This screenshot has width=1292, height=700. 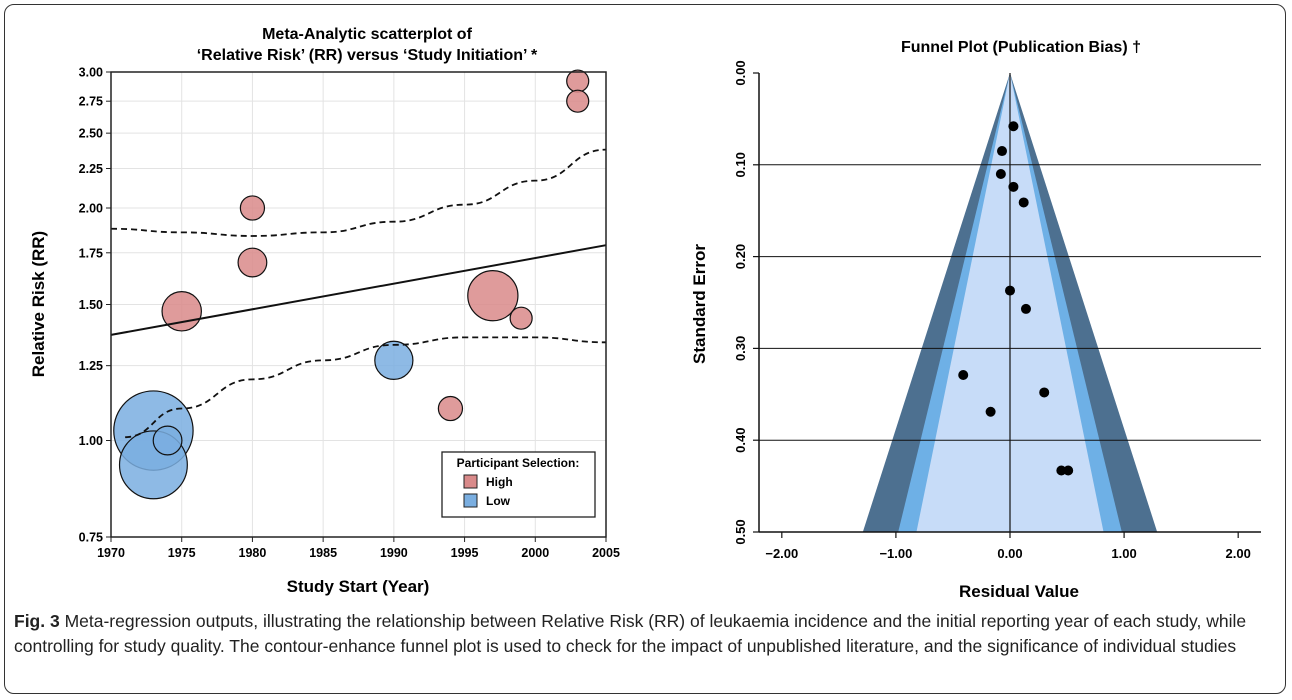 I want to click on ci-lower-line, so click(x=366, y=387).